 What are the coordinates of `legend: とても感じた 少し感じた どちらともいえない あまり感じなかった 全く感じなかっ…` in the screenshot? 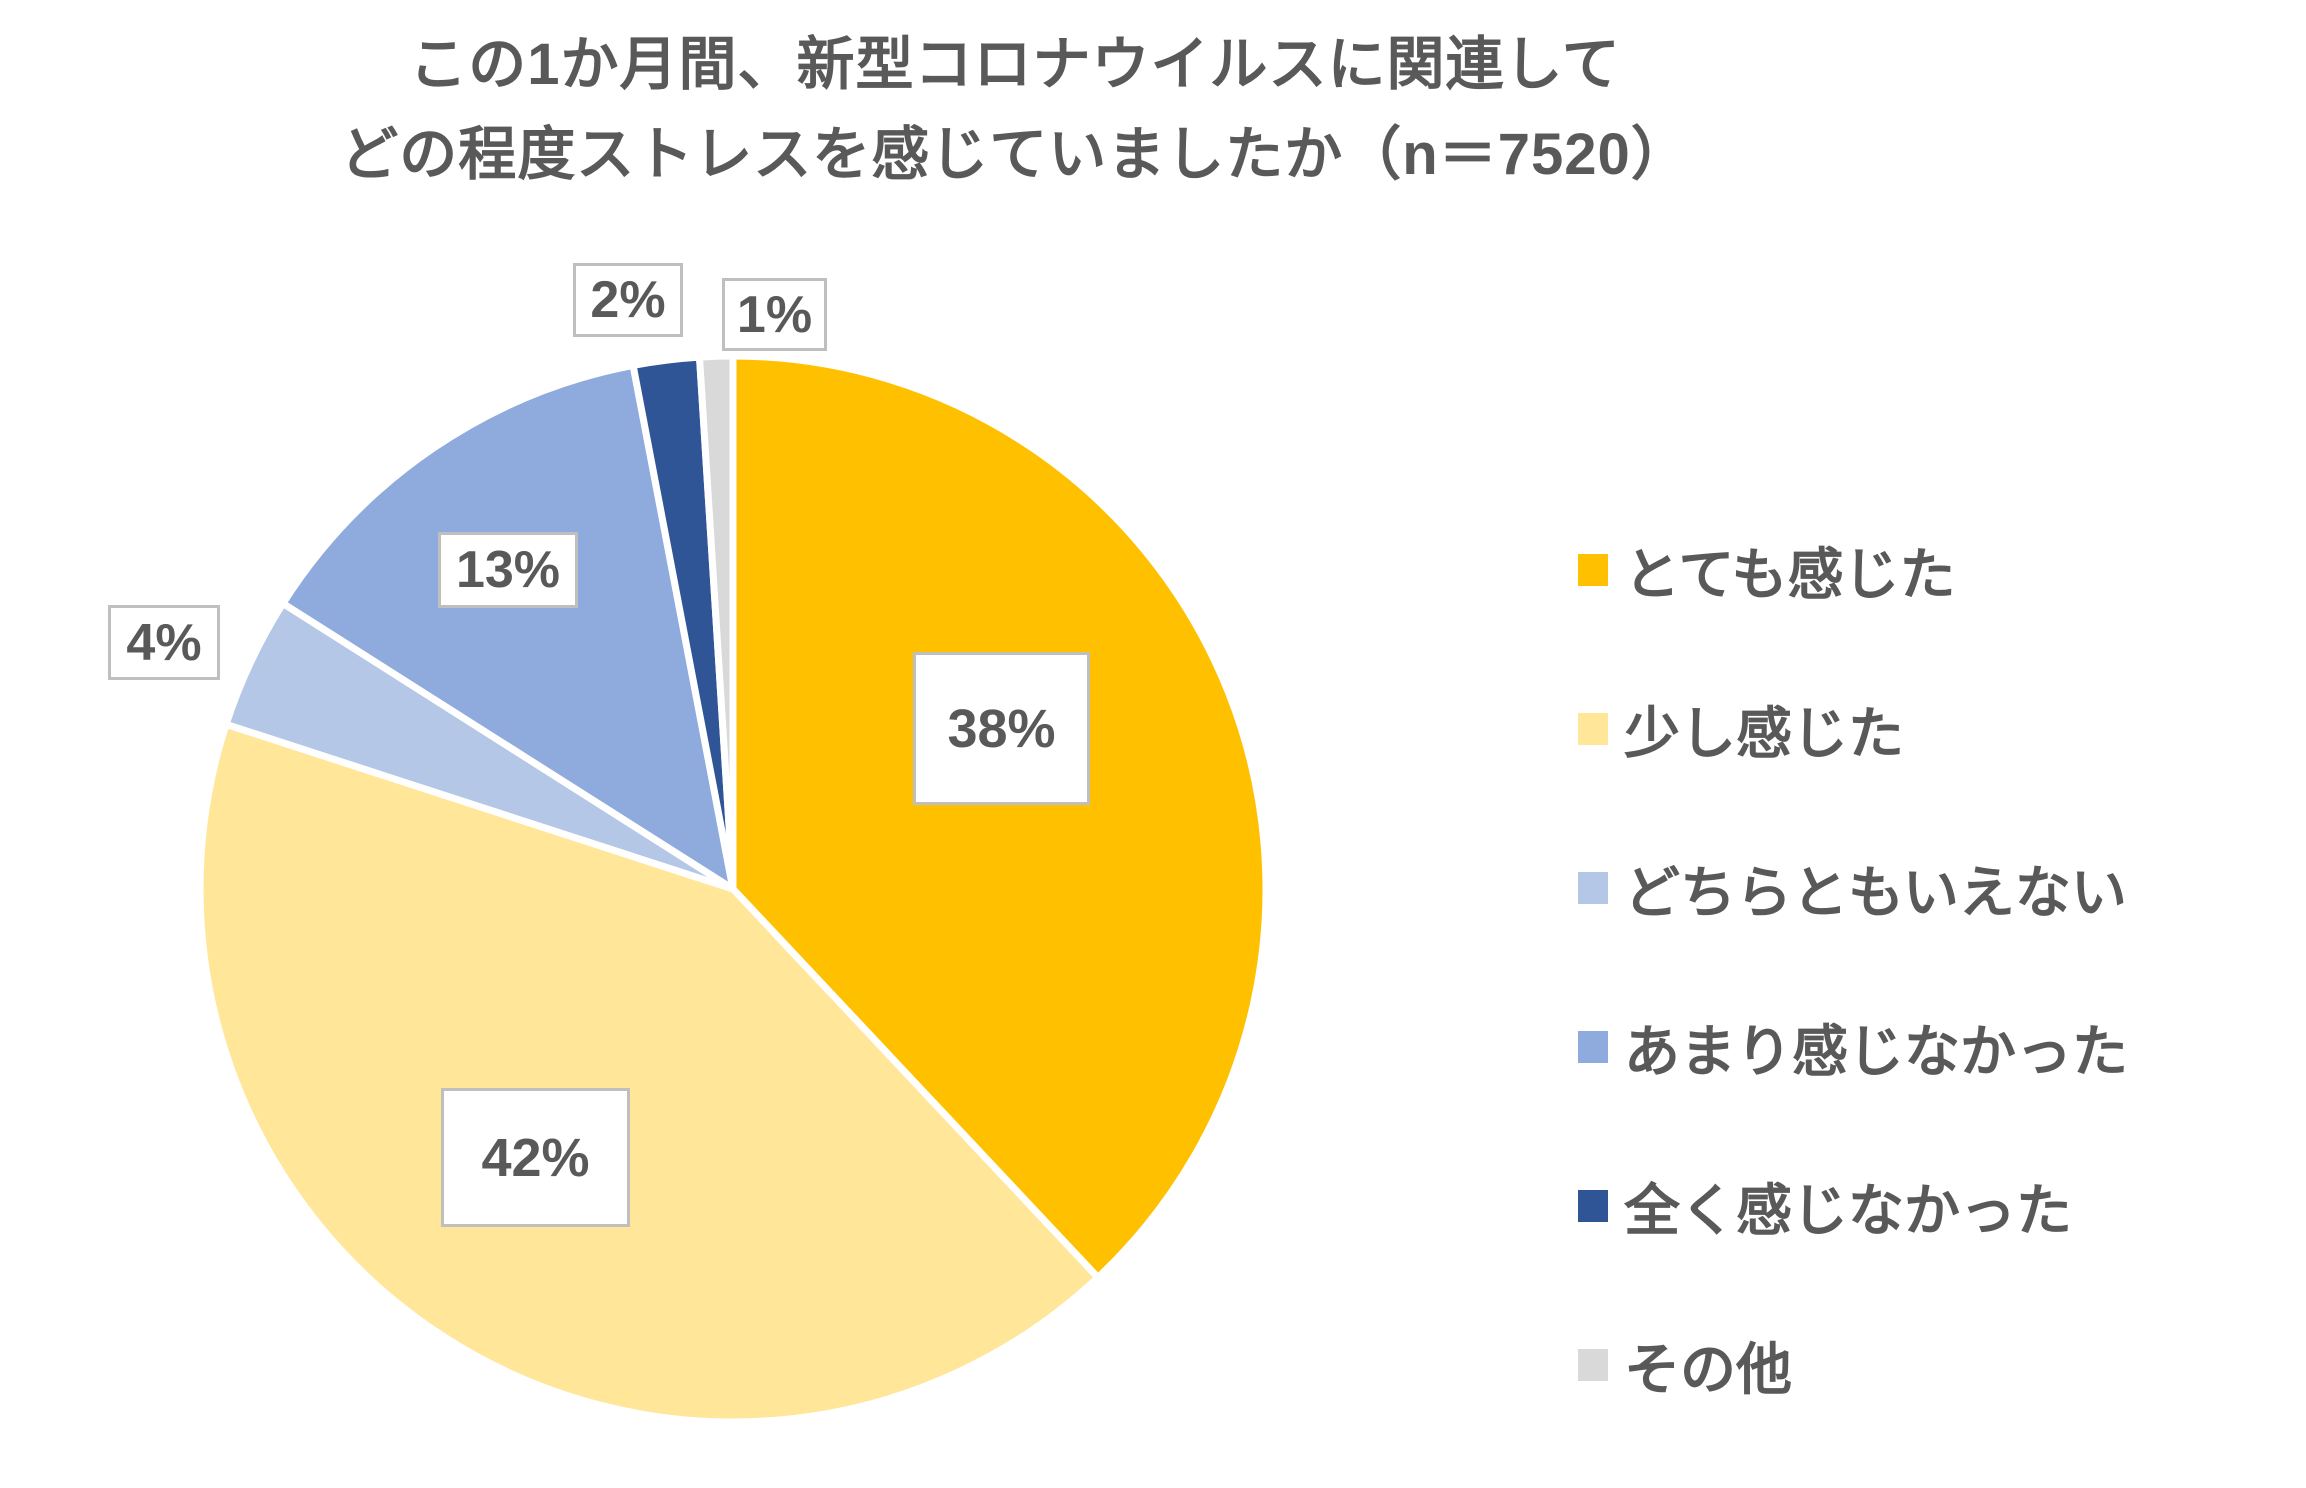 It's located at (1853, 970).